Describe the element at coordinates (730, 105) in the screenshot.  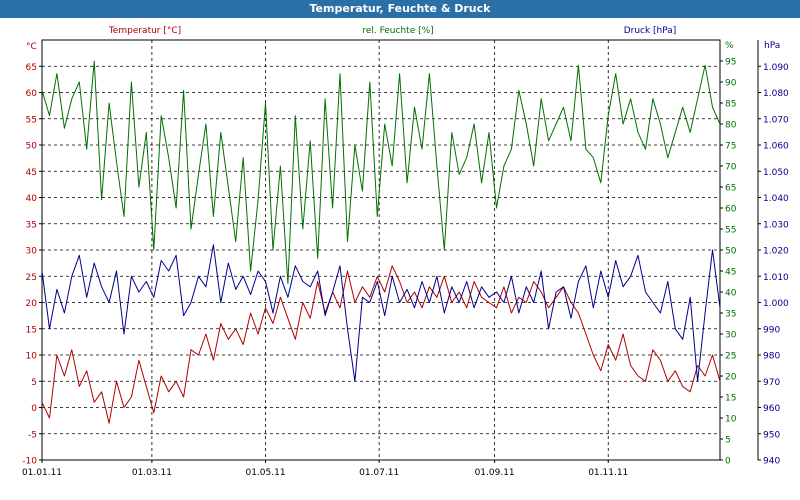
I see `humidity-tick-label: 85` at that location.